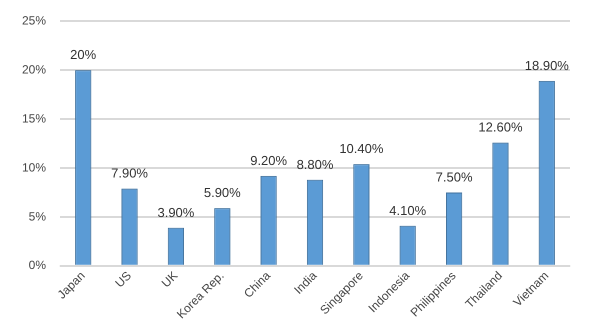  I want to click on y-tick-label: 10%, so click(34, 167).